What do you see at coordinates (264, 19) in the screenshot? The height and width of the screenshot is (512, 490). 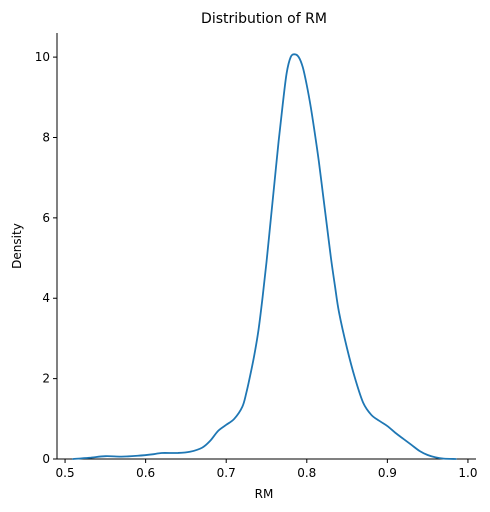 I see `chart-title: Distribution of RM` at bounding box center [264, 19].